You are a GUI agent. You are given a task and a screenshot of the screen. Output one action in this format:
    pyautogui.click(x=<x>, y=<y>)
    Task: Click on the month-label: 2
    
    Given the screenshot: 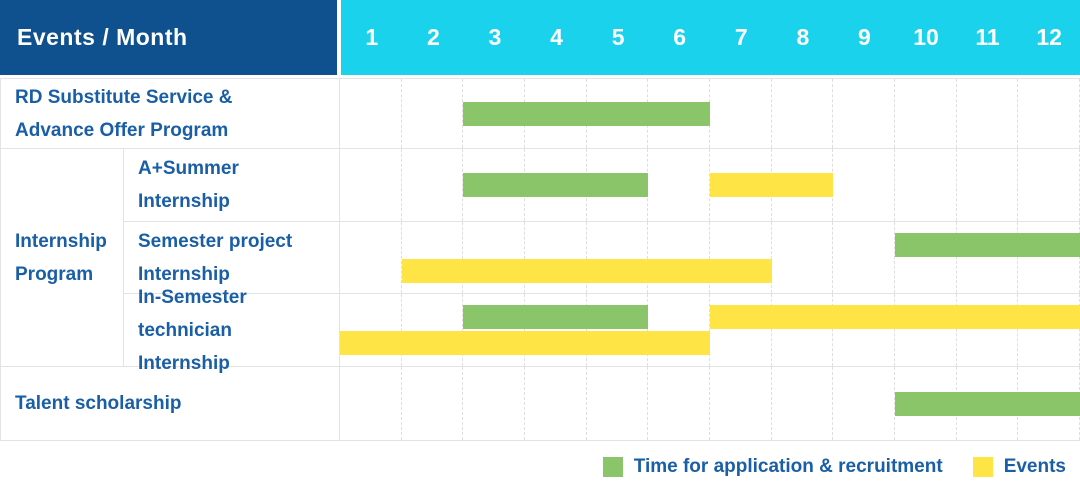 What is the action you would take?
    pyautogui.click(x=433, y=37)
    